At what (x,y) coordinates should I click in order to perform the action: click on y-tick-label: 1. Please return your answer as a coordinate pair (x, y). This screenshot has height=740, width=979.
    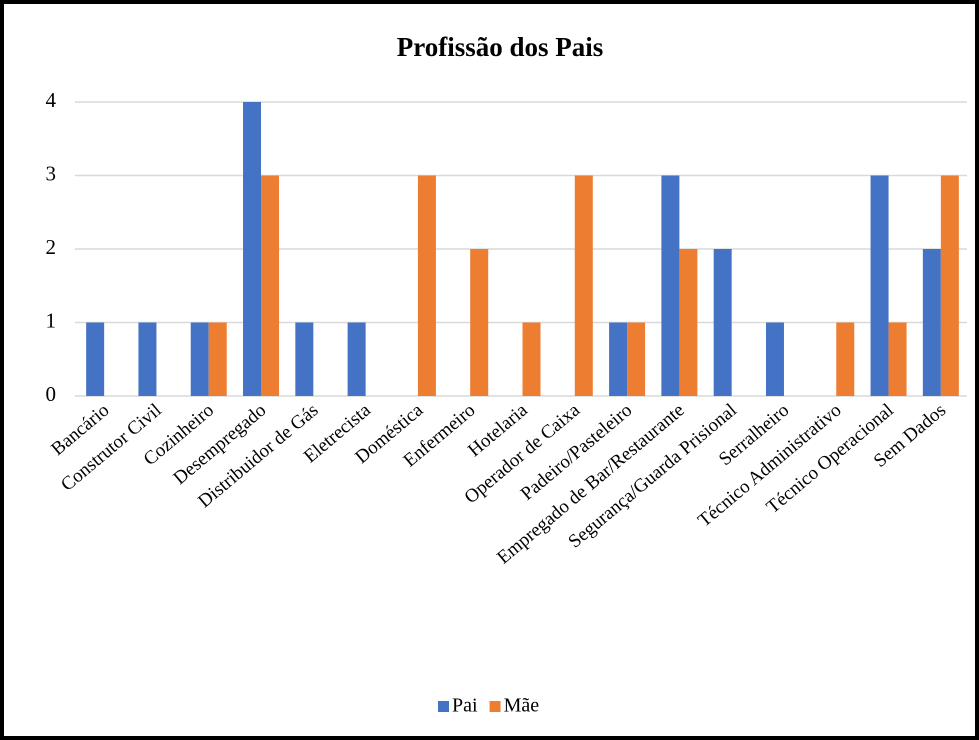
    Looking at the image, I should click on (51, 320).